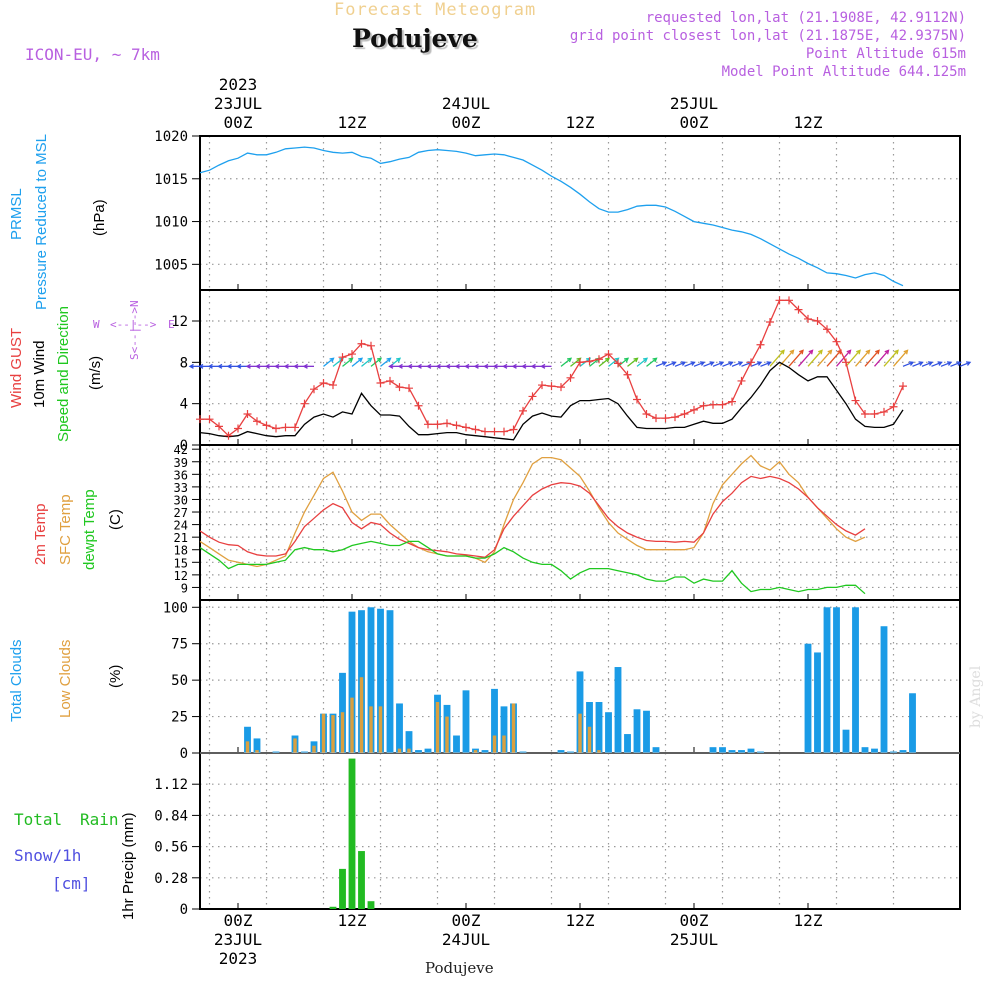 The height and width of the screenshot is (1000, 1000). I want to click on precip-frame, so click(580, 831).